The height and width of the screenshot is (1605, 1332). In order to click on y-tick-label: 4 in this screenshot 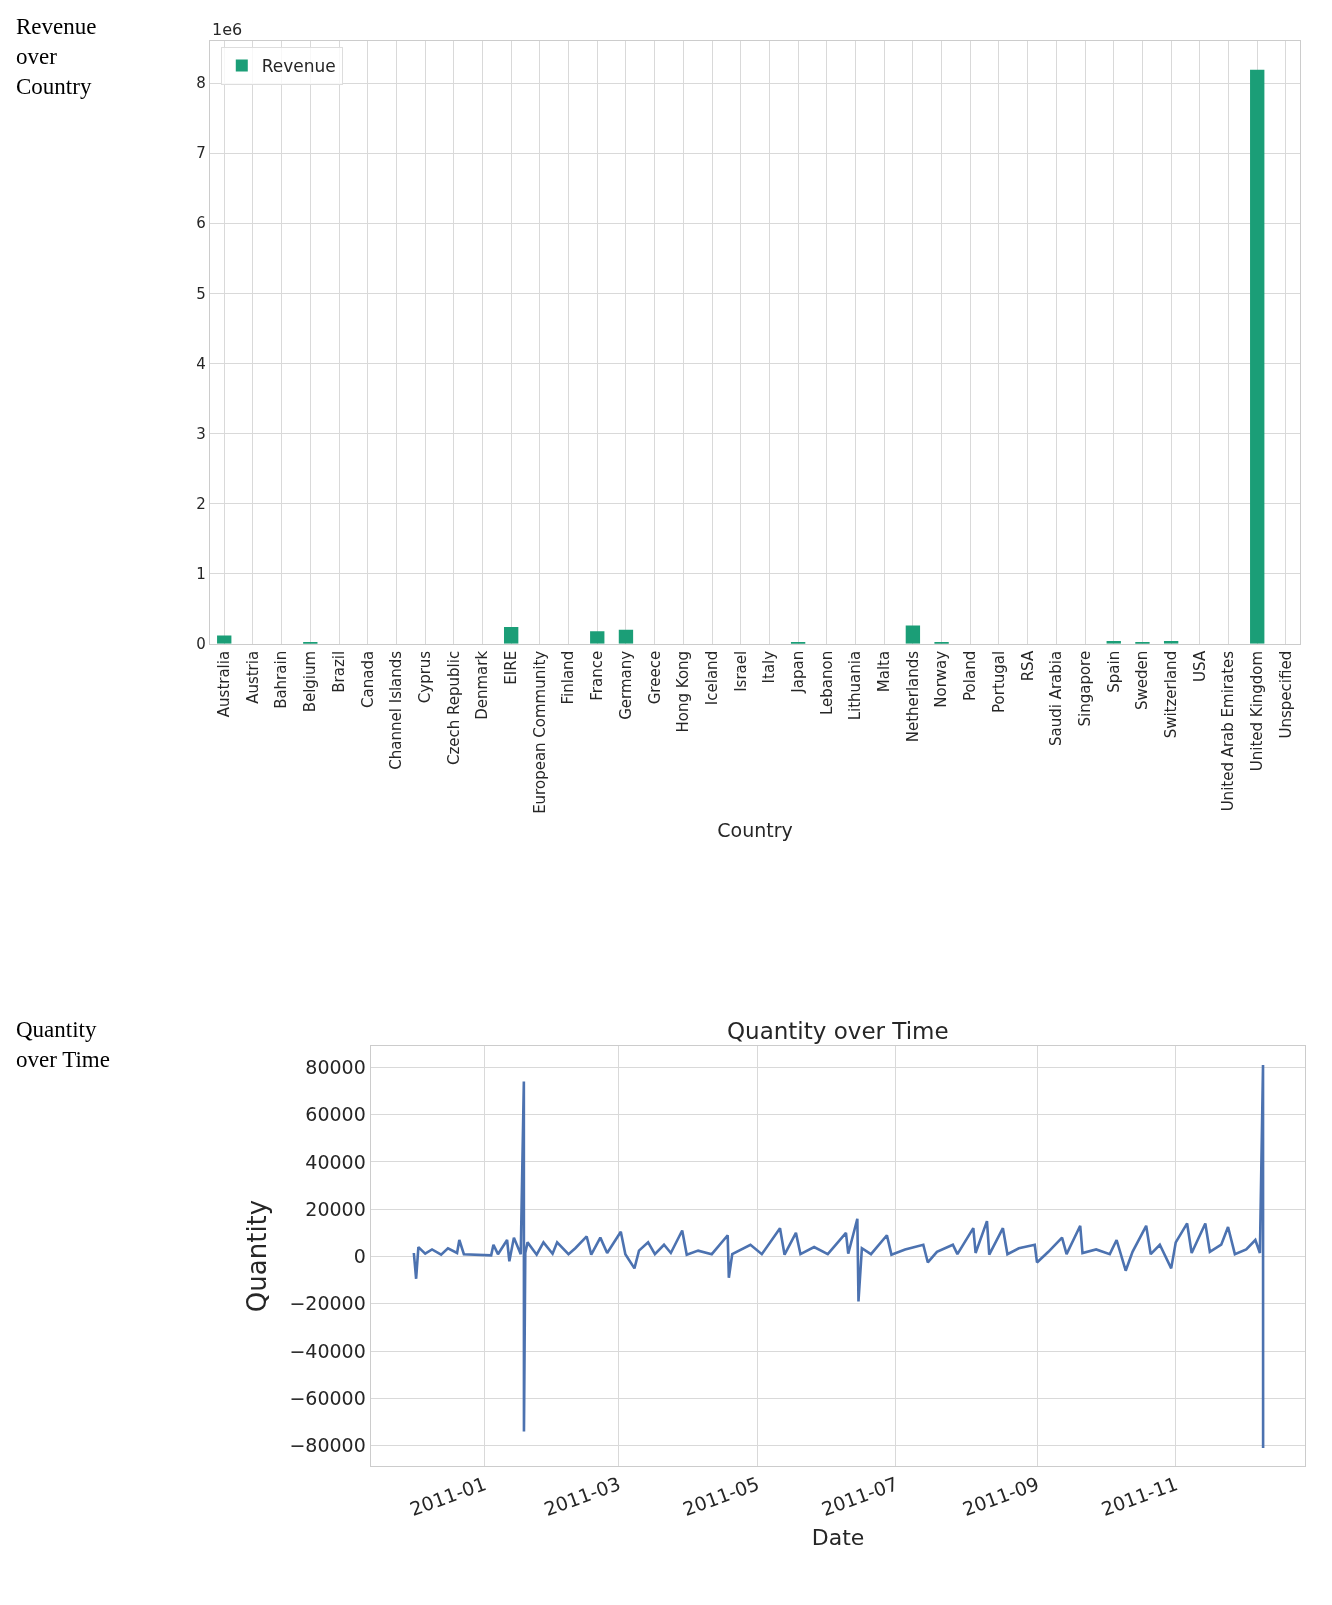, I will do `click(201, 363)`.